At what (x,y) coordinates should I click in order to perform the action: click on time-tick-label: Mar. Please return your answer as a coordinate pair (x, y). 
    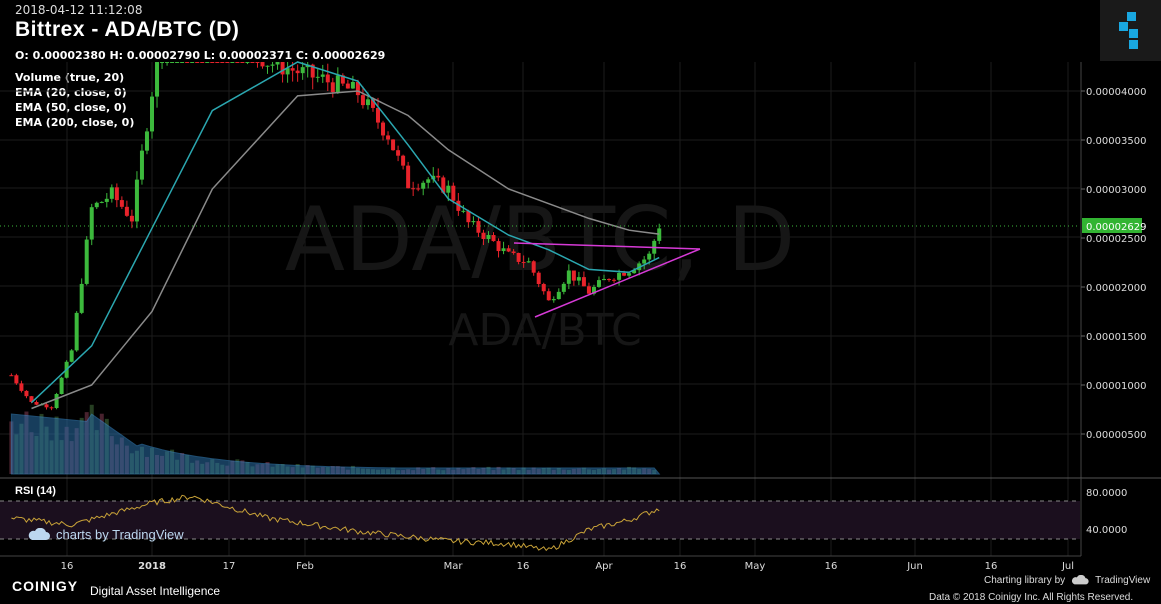
    Looking at the image, I should click on (454, 566).